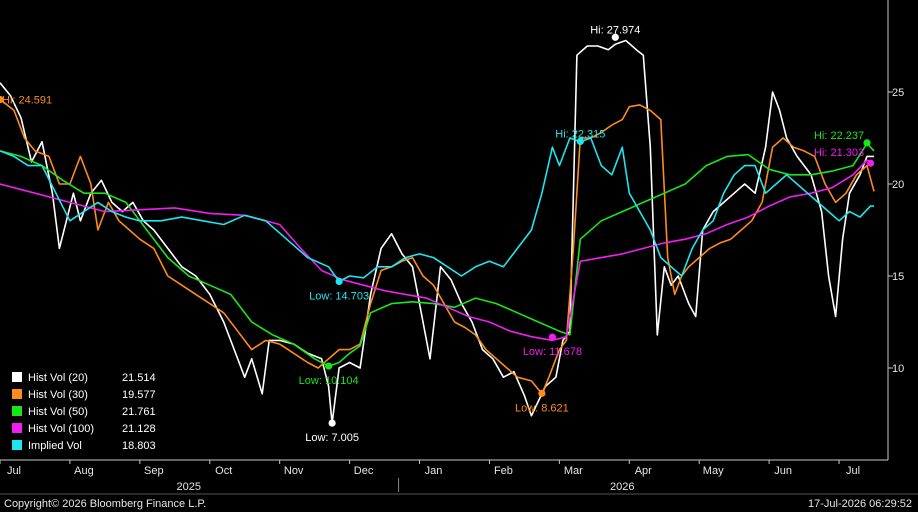  What do you see at coordinates (139, 378) in the screenshot?
I see `legend-series-value: 21.514` at bounding box center [139, 378].